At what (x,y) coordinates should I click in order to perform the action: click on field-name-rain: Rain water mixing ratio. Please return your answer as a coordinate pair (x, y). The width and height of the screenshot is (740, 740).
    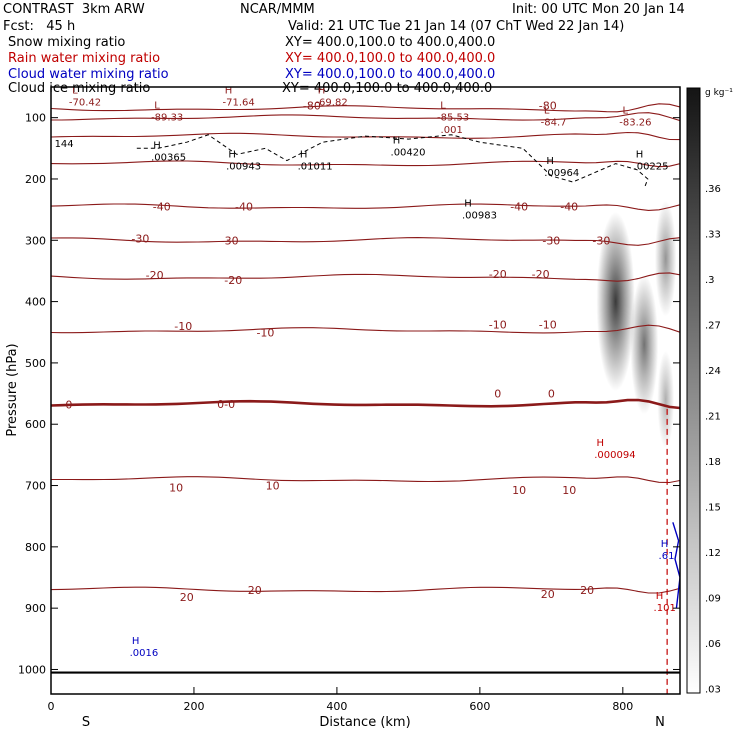
    Looking at the image, I should click on (84, 58).